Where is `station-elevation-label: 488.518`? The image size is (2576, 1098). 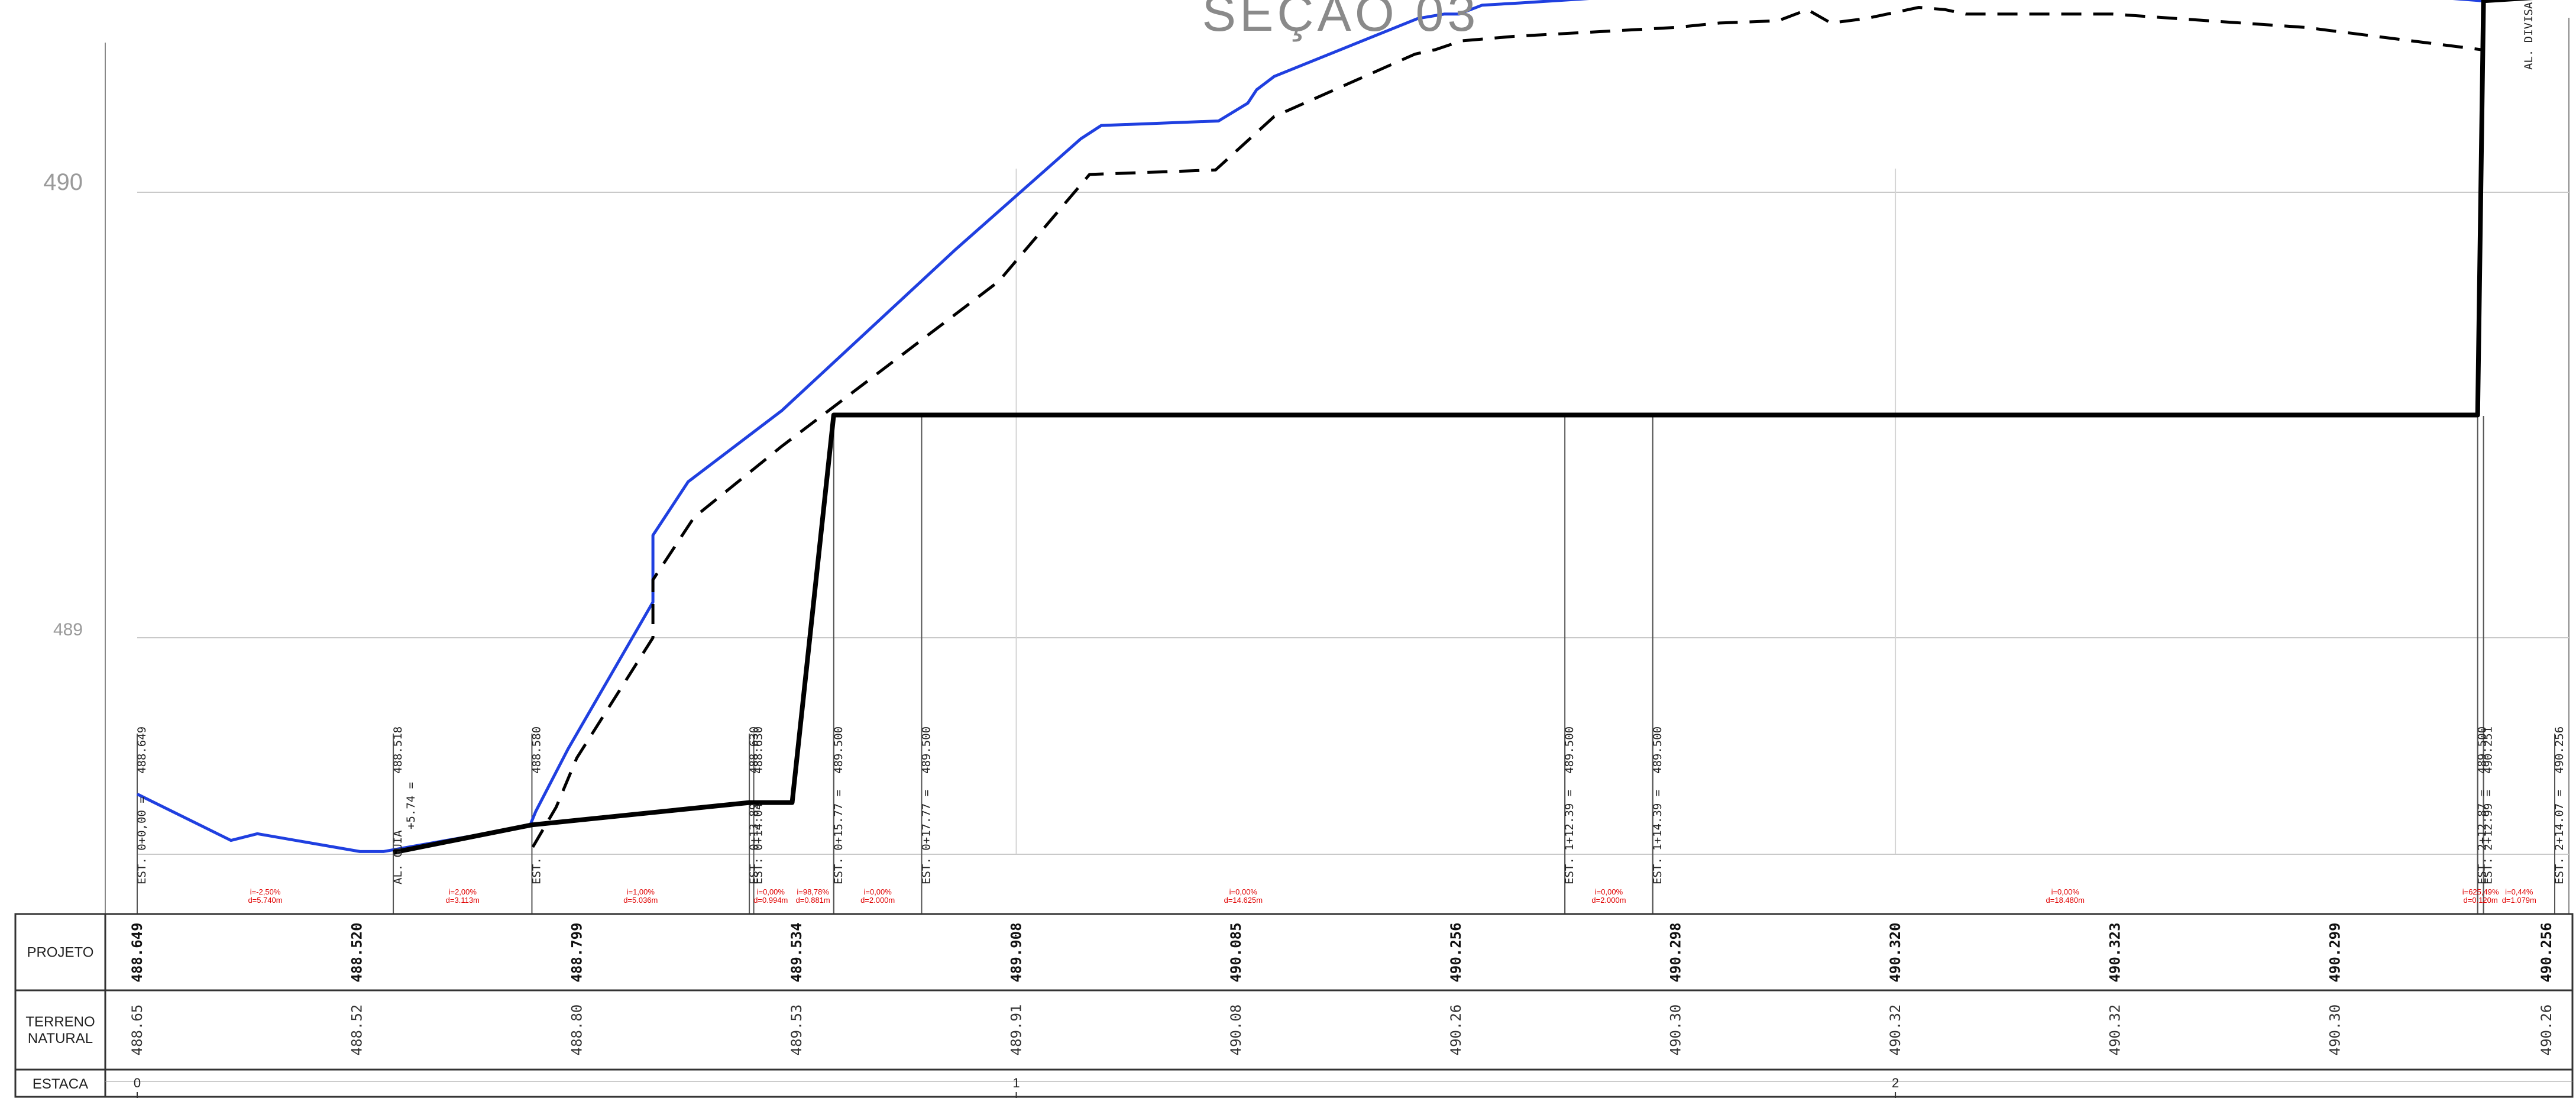
station-elevation-label: 488.518 is located at coordinates (397, 750).